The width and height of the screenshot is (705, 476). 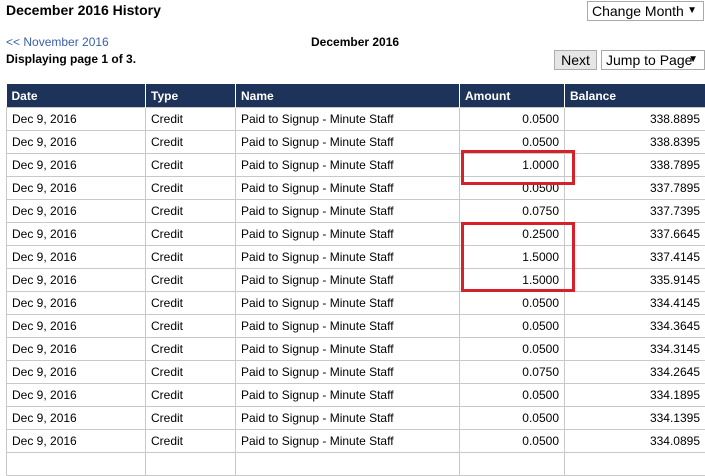 I want to click on cell-balance: 337.4145, so click(x=635, y=257).